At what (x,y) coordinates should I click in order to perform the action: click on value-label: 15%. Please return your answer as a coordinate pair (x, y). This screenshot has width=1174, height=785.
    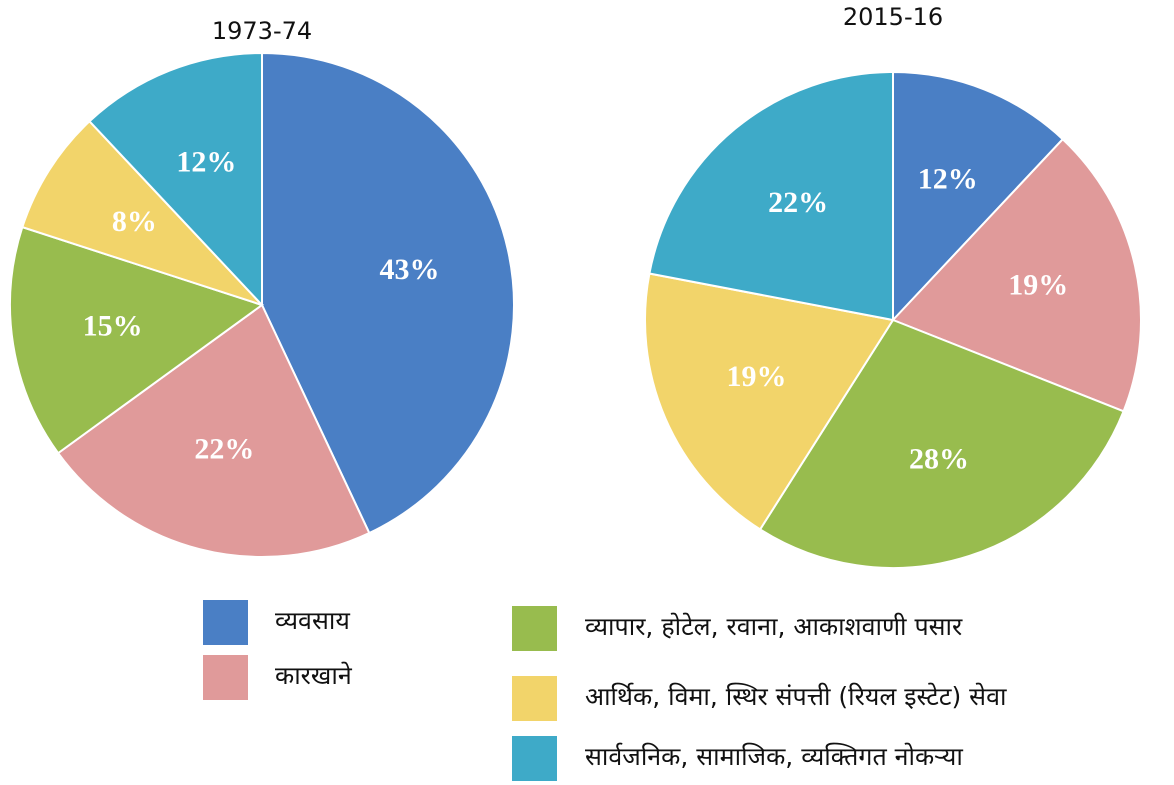
    Looking at the image, I should click on (113, 326).